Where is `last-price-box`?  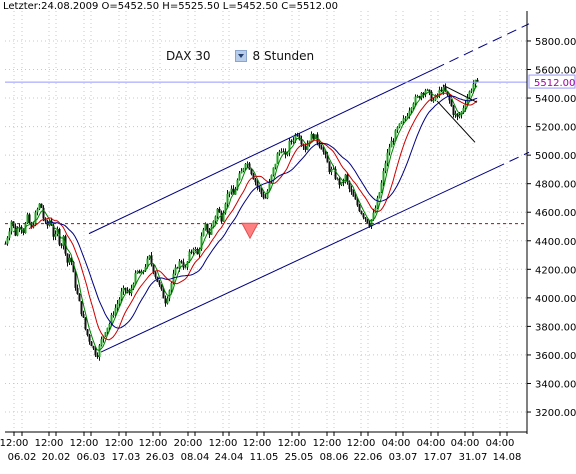 last-price-box is located at coordinates (552, 81).